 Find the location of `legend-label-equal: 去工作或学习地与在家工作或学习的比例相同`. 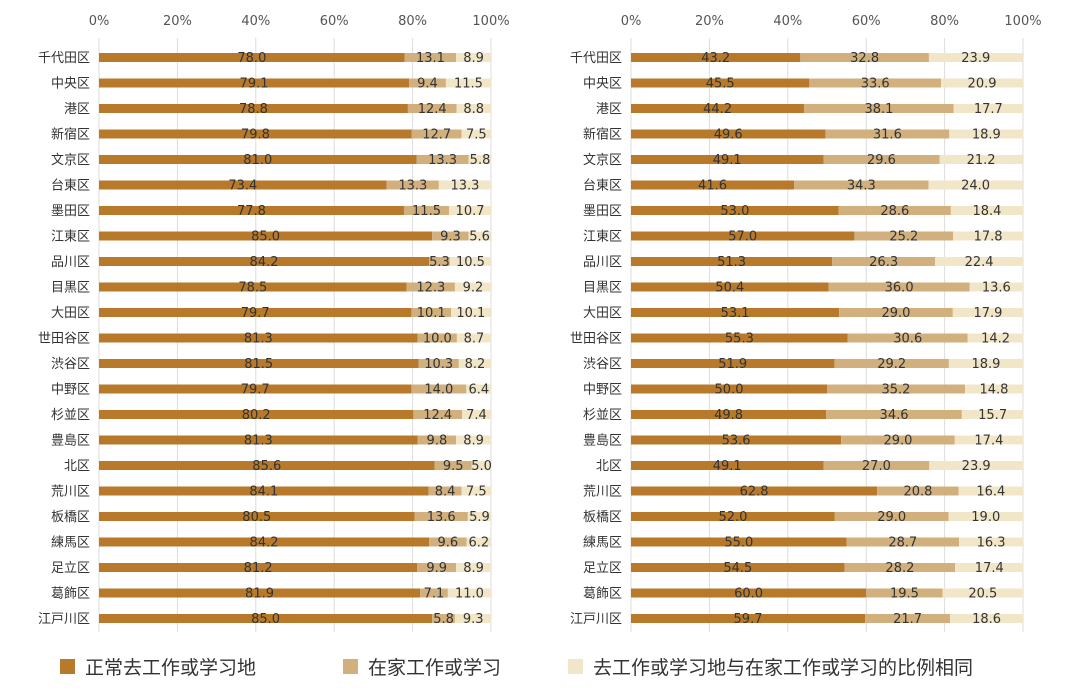

legend-label-equal: 去工作或学习地与在家工作或学习的比例相同 is located at coordinates (783, 667).